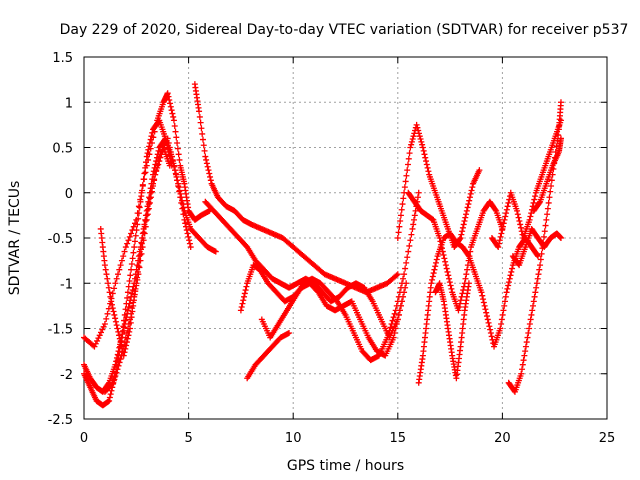 This screenshot has height=480, width=640. Describe the element at coordinates (66, 375) in the screenshot. I see `y-tick-label: -2` at that location.